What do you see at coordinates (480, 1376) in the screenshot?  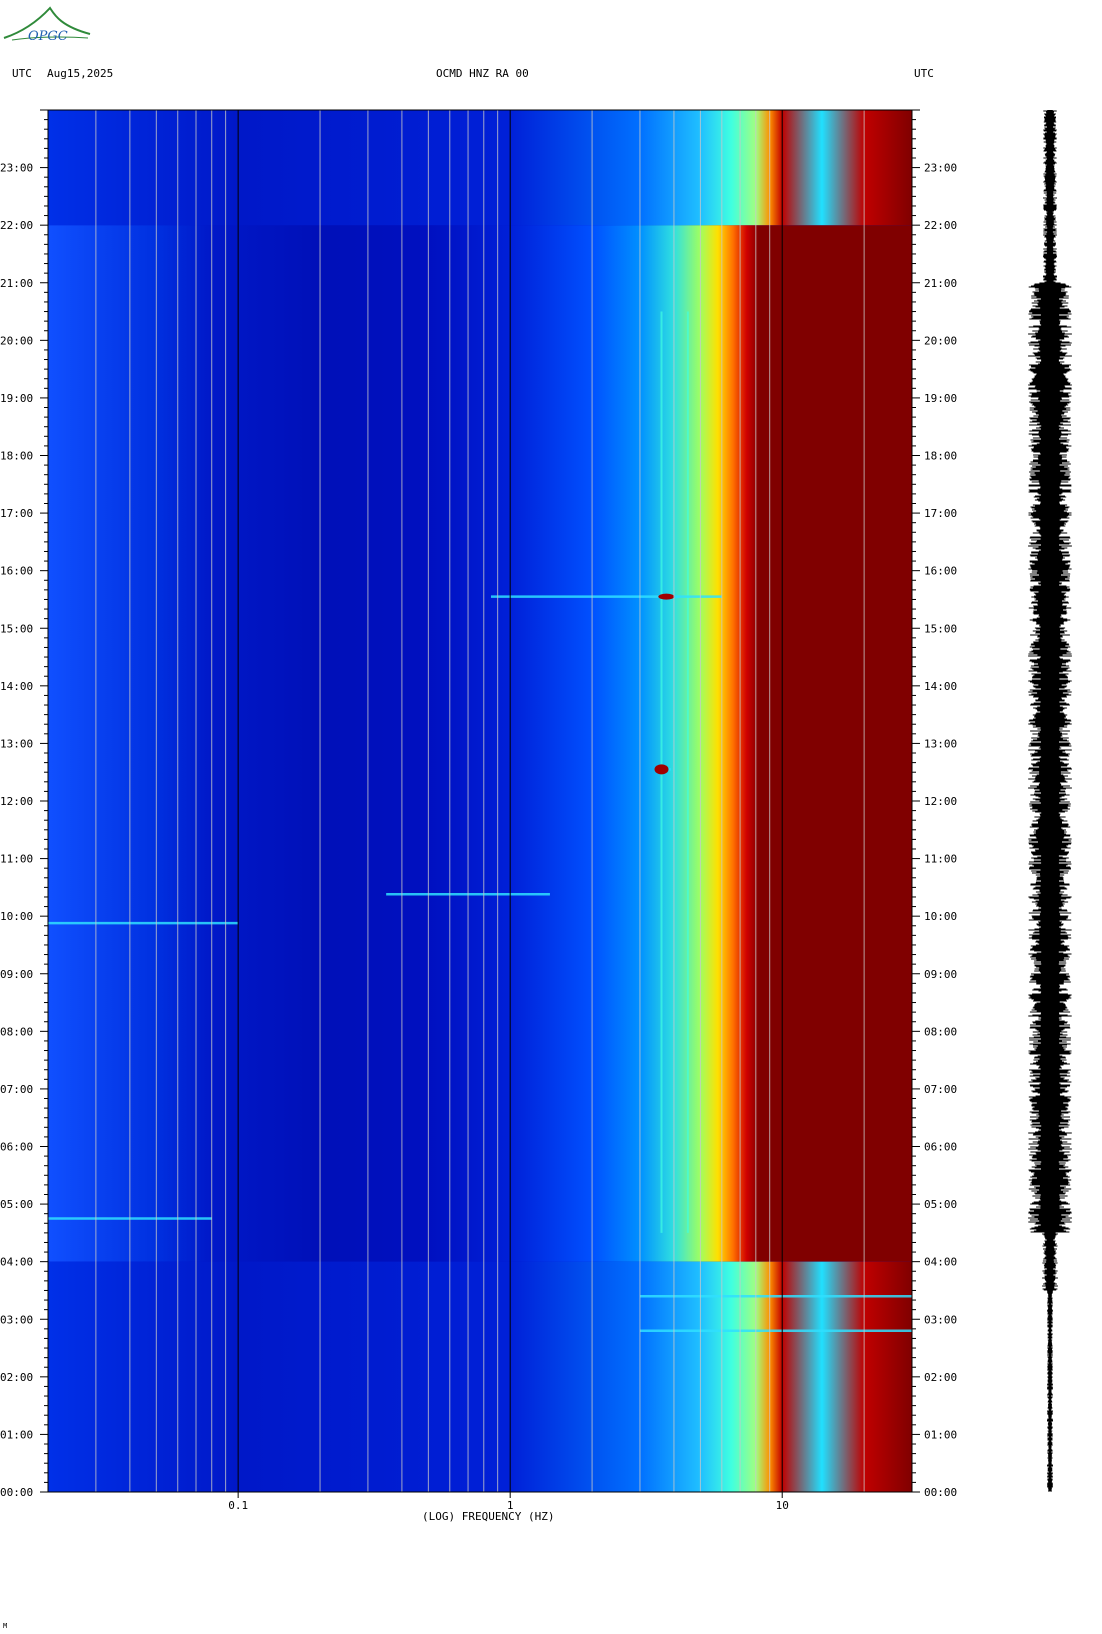 I see `spectrogram-night-band-early` at bounding box center [480, 1376].